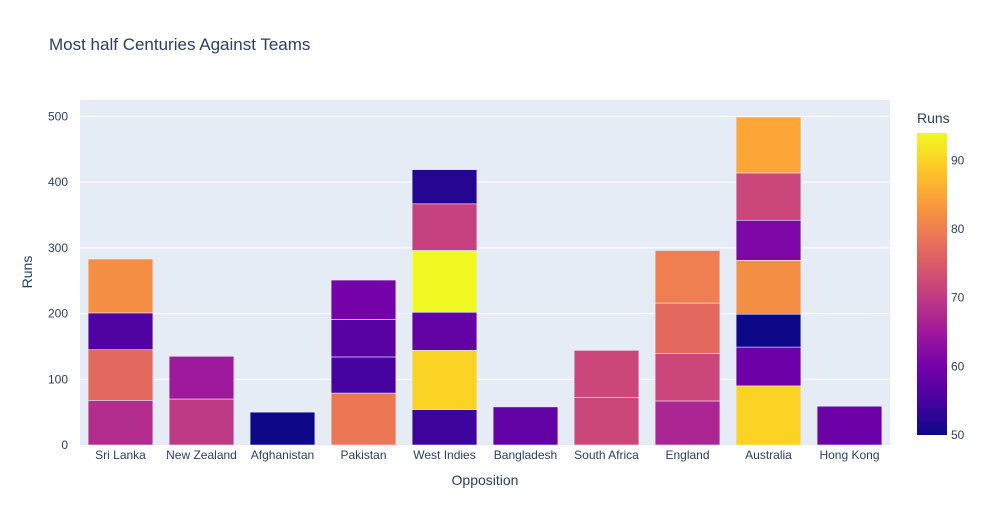 The image size is (983, 525). Describe the element at coordinates (958, 229) in the screenshot. I see `colorbar-tick-label: 80` at that location.